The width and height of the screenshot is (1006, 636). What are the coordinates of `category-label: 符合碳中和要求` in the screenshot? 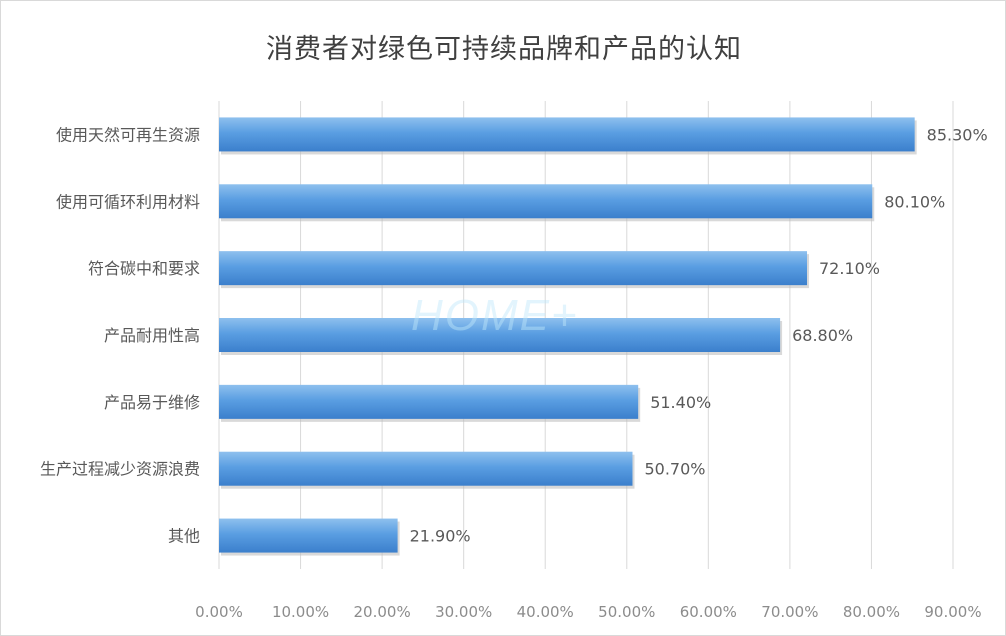 It's located at (144, 268).